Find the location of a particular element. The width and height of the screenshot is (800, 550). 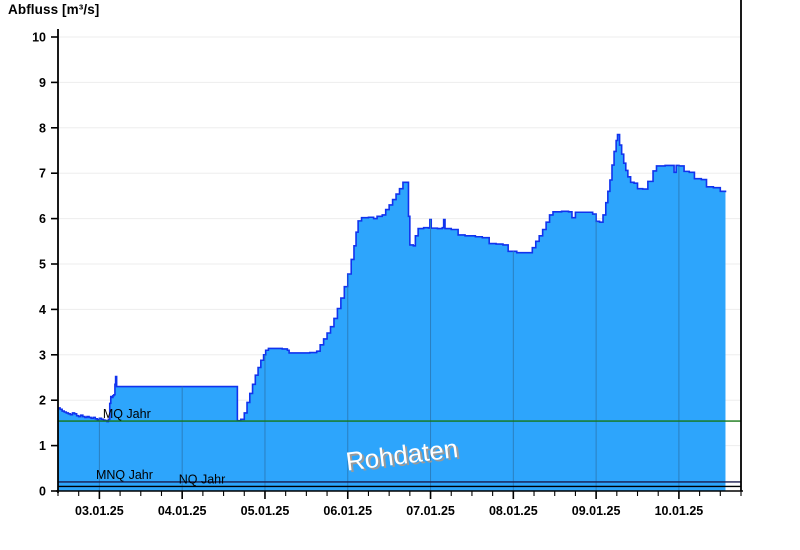

y-tick-label: 7 is located at coordinates (42, 174).